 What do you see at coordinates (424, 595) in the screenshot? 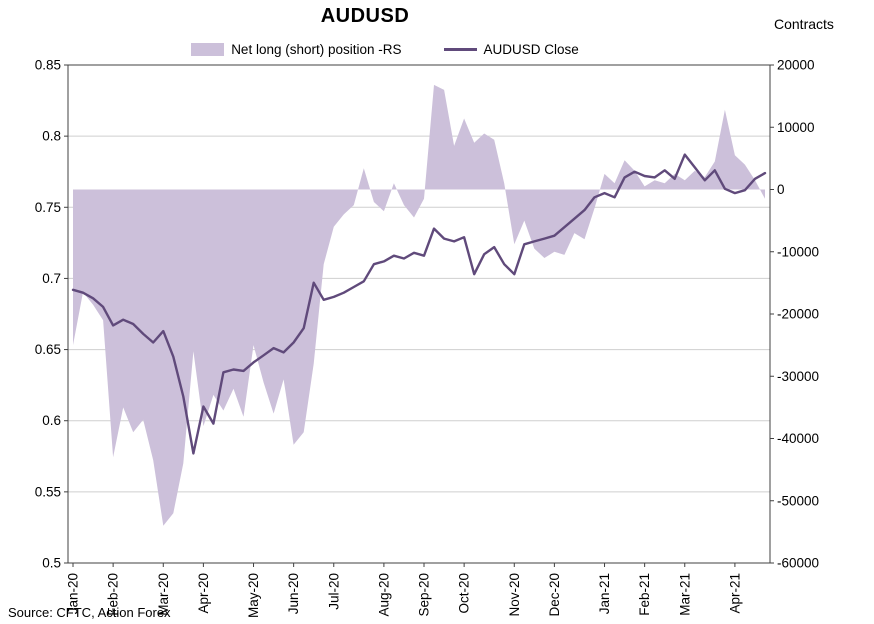
I see `x-axis-tick-label: Sep-20` at bounding box center [424, 595].